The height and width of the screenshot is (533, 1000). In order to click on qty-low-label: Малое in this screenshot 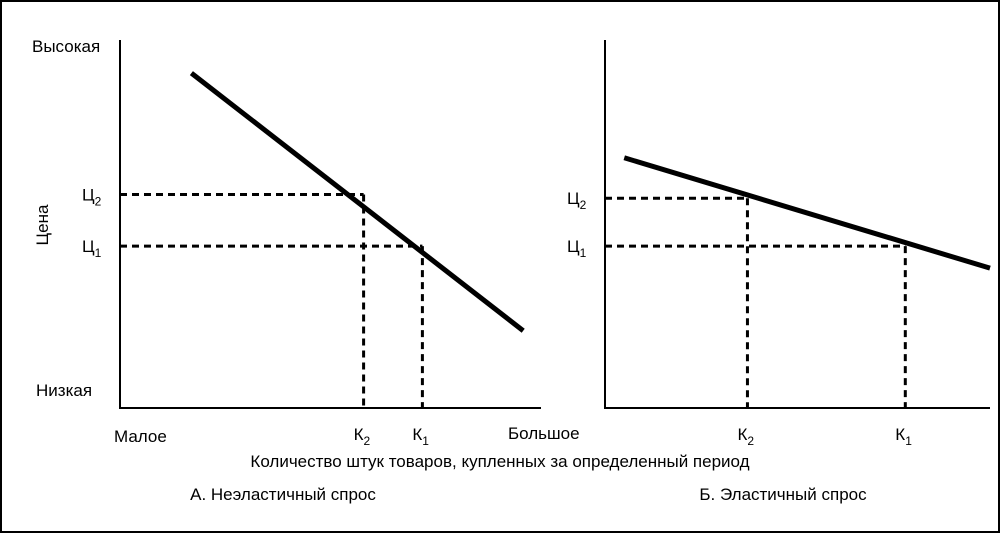, I will do `click(140, 436)`.